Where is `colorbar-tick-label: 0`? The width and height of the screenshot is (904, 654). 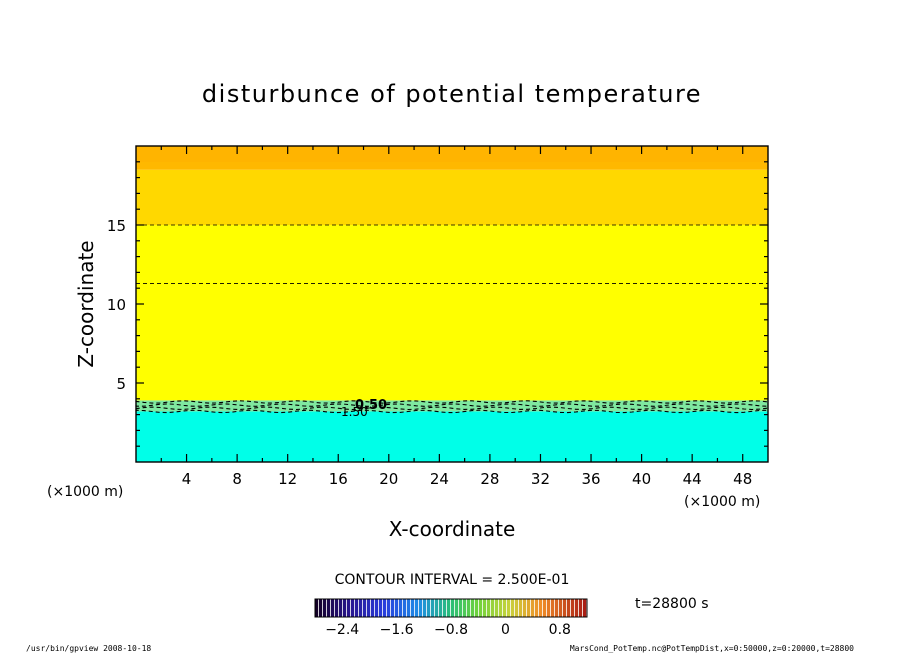
colorbar-tick-label: 0 is located at coordinates (505, 630).